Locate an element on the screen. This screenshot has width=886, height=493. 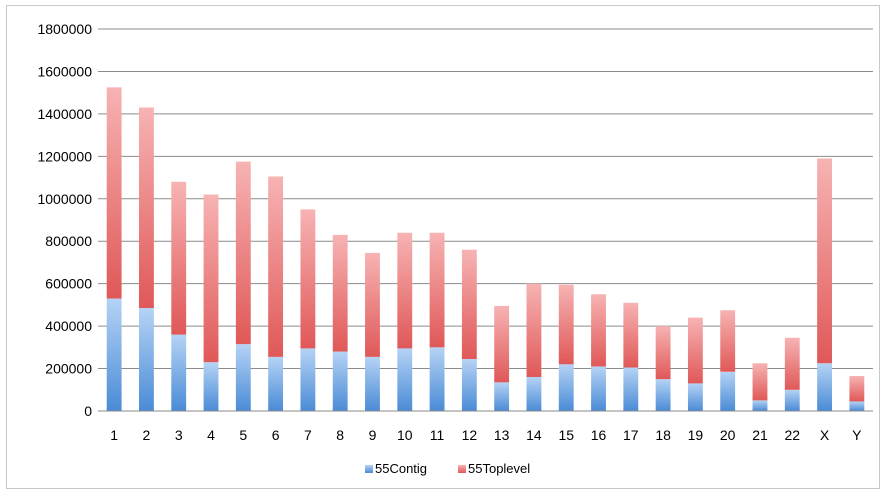
x-tick-labels: 1 2 3 4 5 6 7 8 9 10 11 12 13 14 15 16 17 18 19 20 21 22 X Y is located at coordinates (486, 435).